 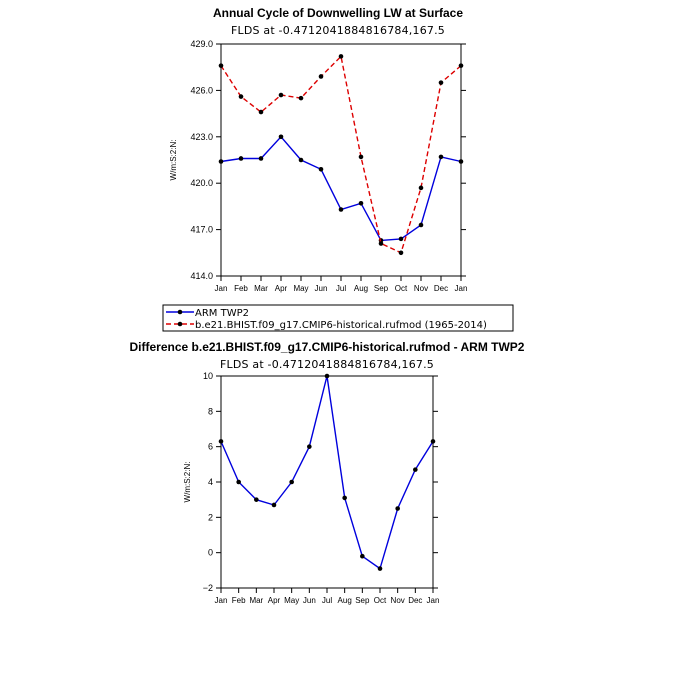 What do you see at coordinates (327, 600) in the screenshot?
I see `chart2-xtick-label: Jul` at bounding box center [327, 600].